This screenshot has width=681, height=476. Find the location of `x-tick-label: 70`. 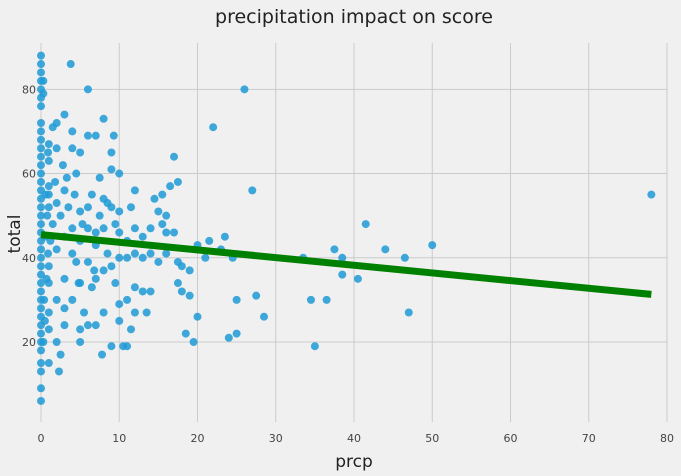

x-tick-label: 70 is located at coordinates (589, 438).